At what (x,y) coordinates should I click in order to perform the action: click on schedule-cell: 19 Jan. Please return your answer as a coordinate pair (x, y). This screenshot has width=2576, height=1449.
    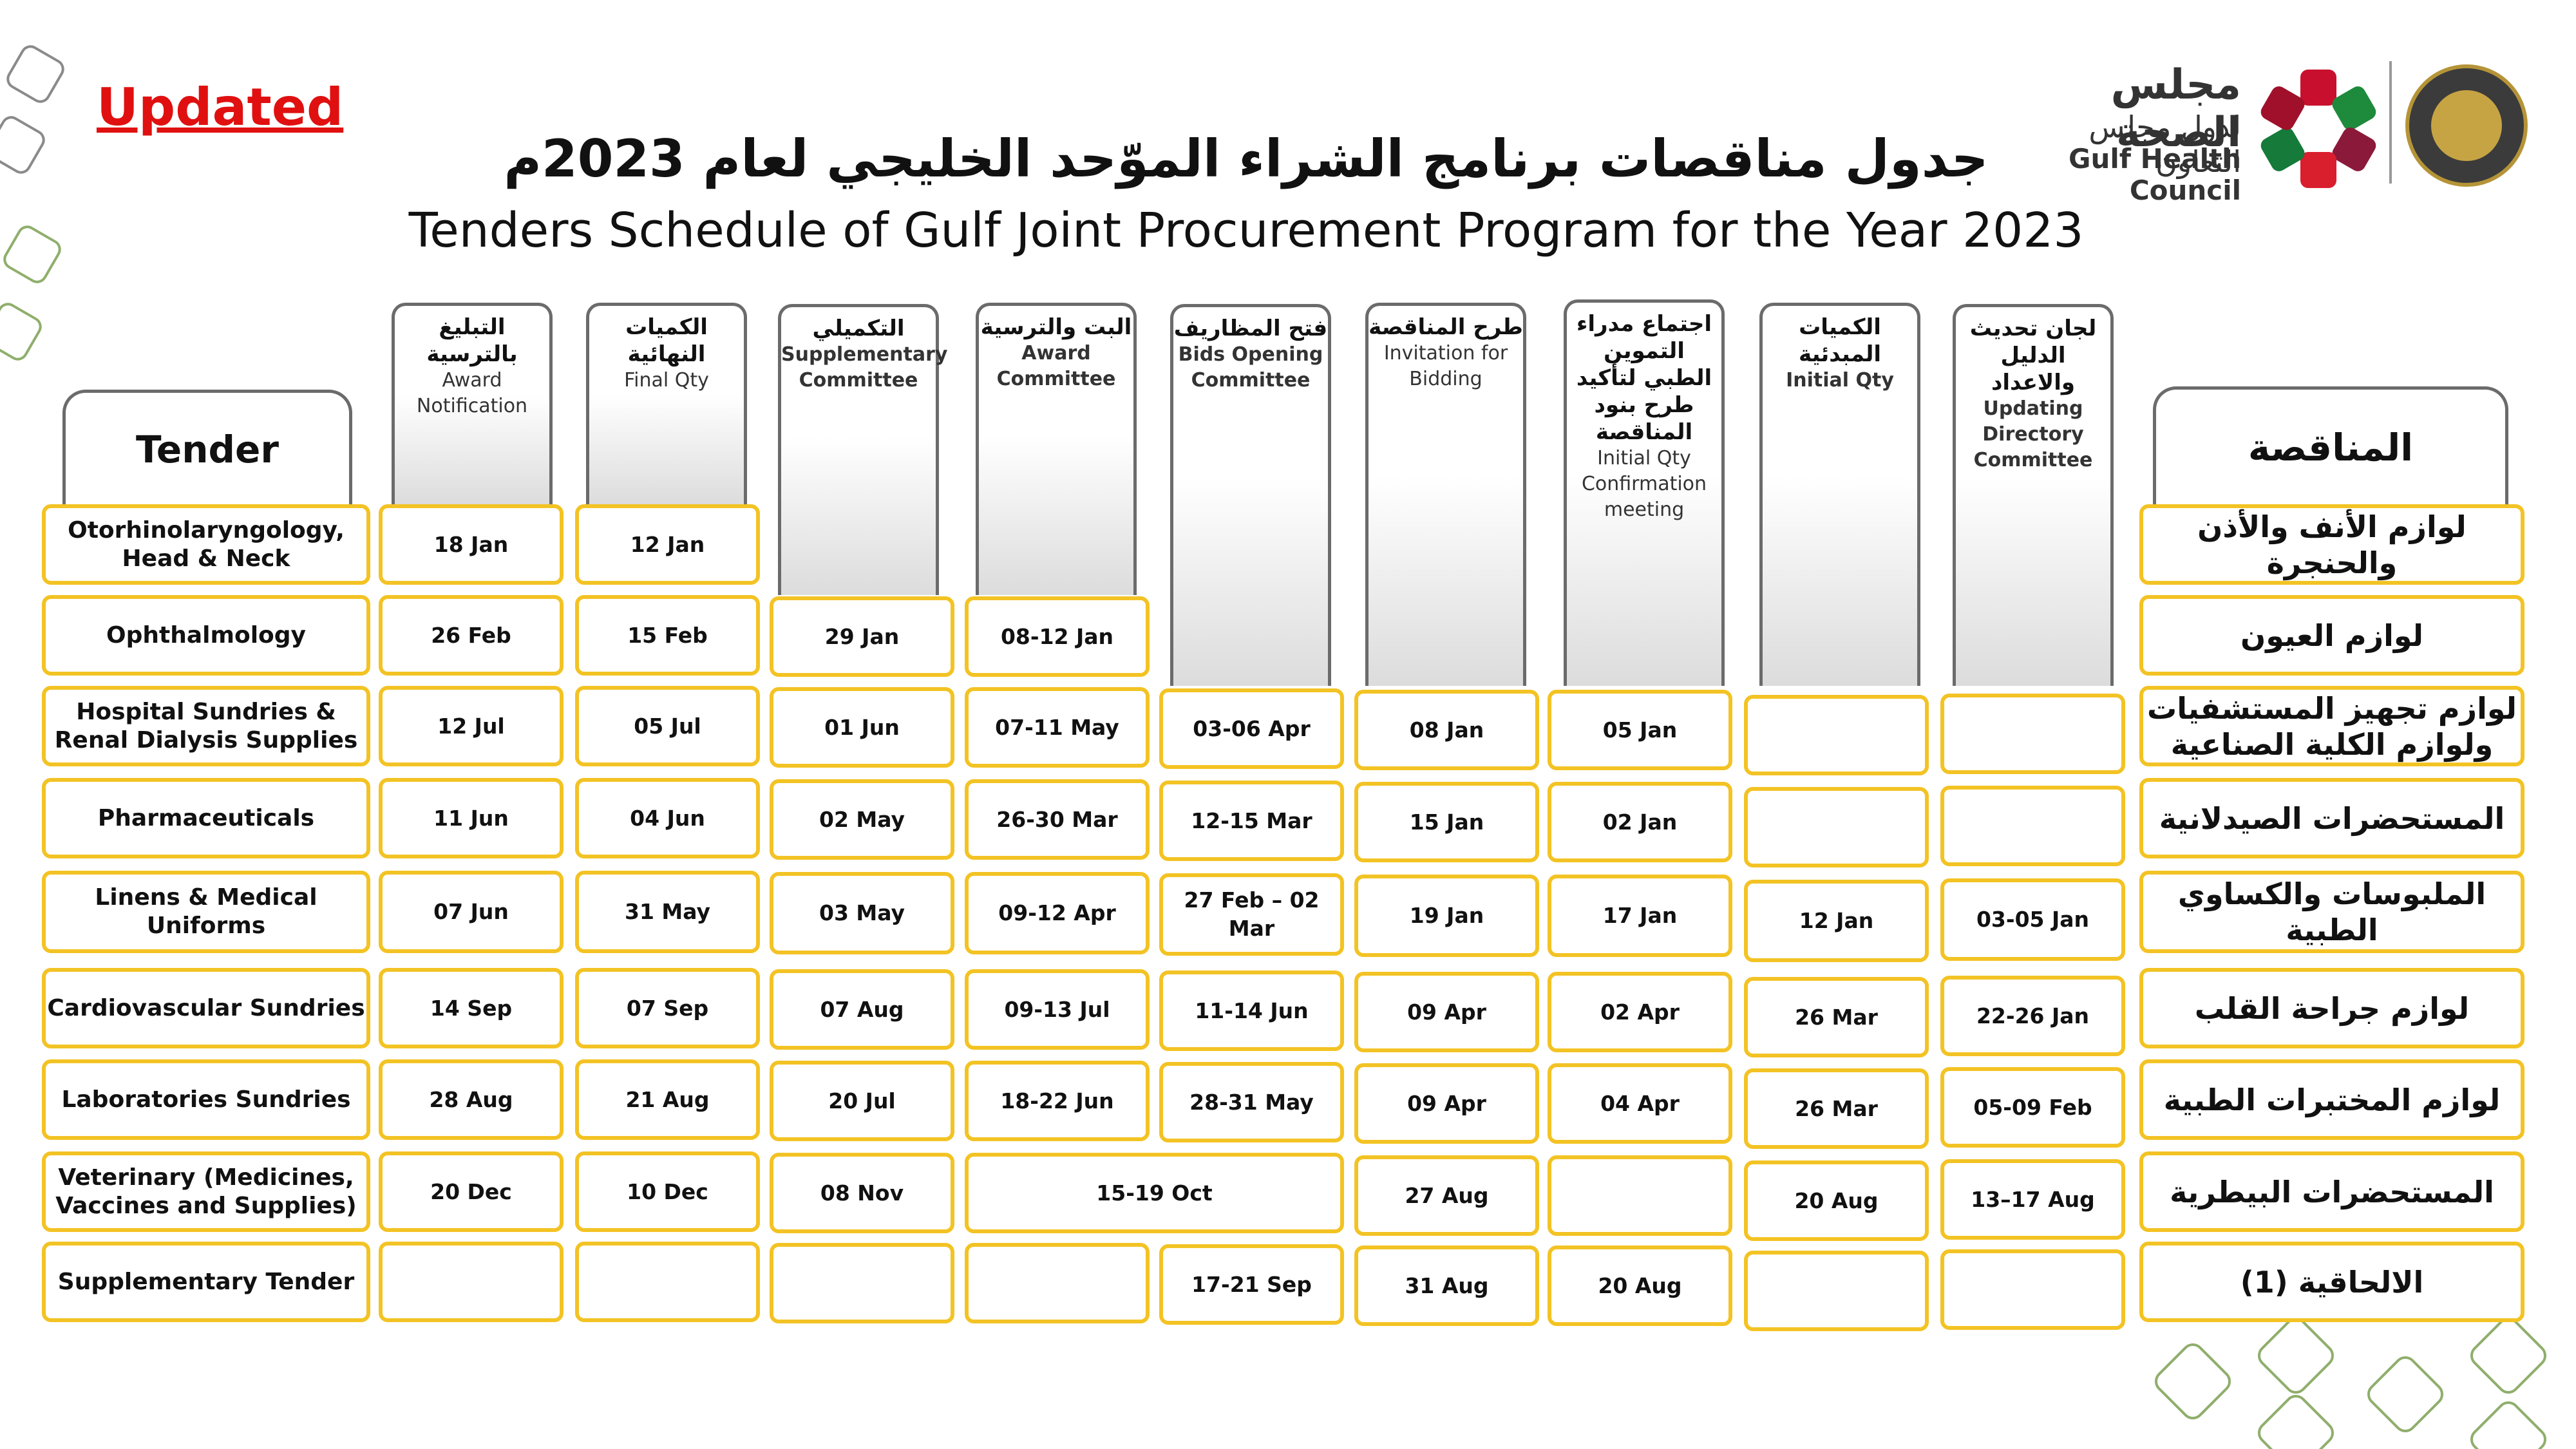
    Looking at the image, I should click on (1446, 916).